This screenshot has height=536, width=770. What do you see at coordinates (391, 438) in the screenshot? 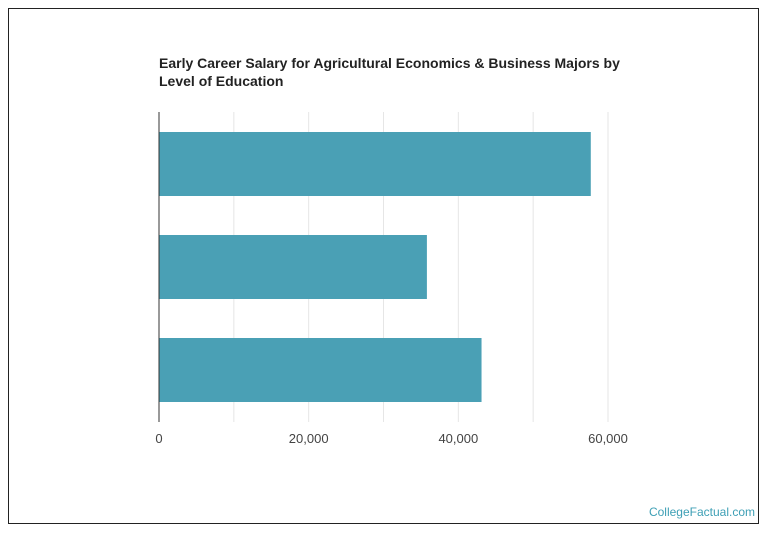
I see `x-axis-ticks: 0 20,000 40,000 60,000` at bounding box center [391, 438].